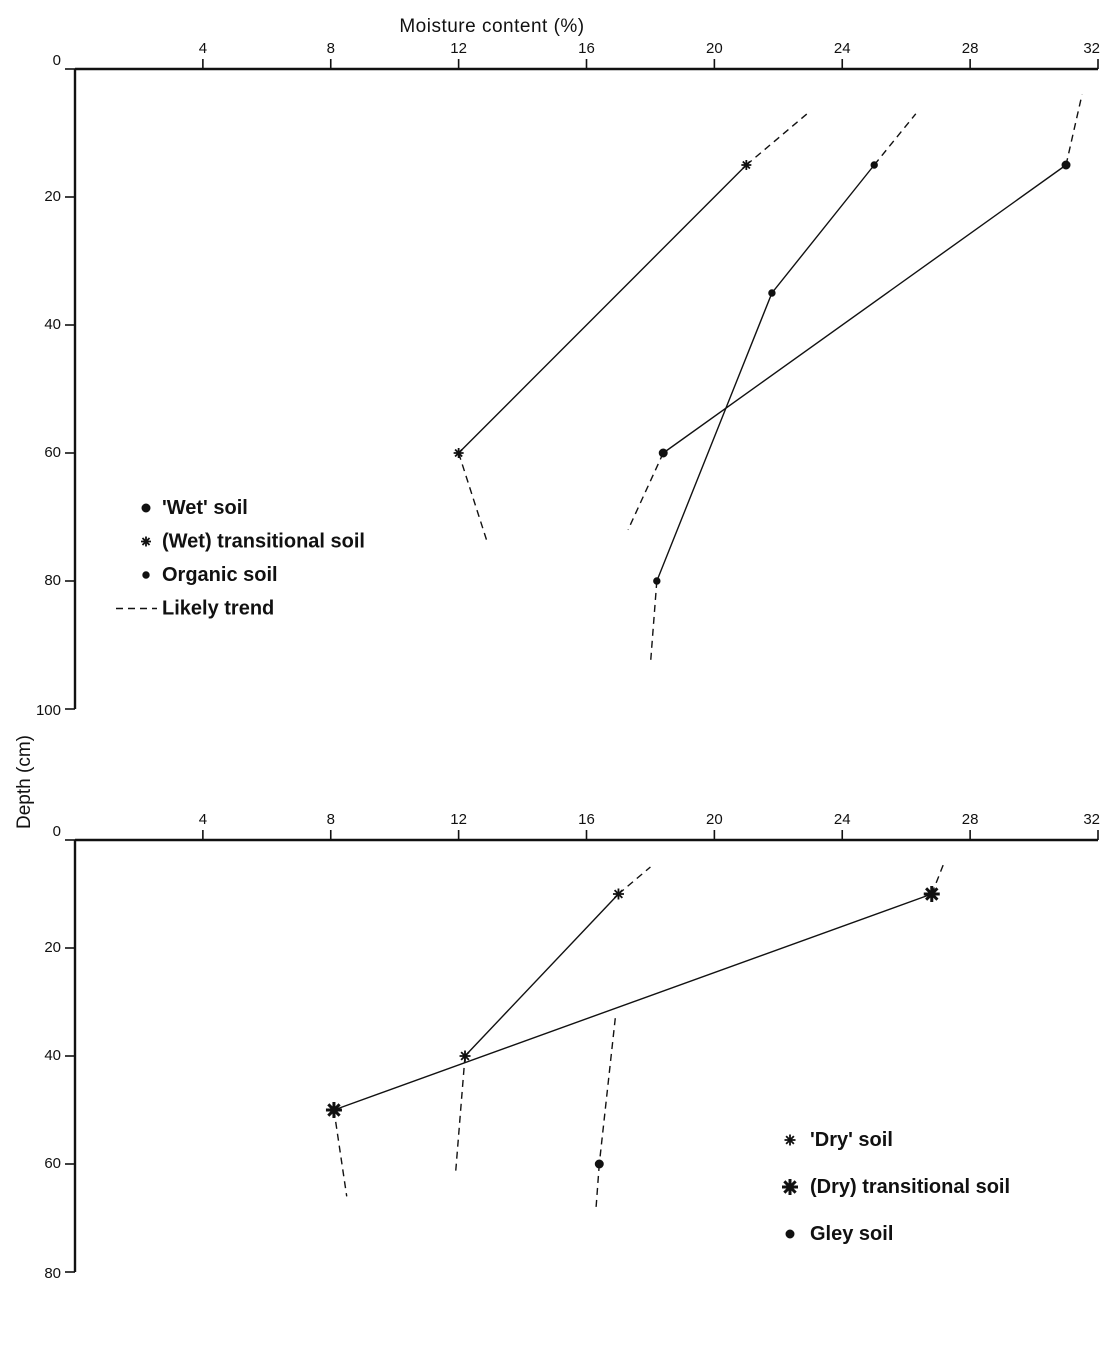 The image size is (1118, 1363). I want to click on series-wet-transitional-soil, so click(630, 328).